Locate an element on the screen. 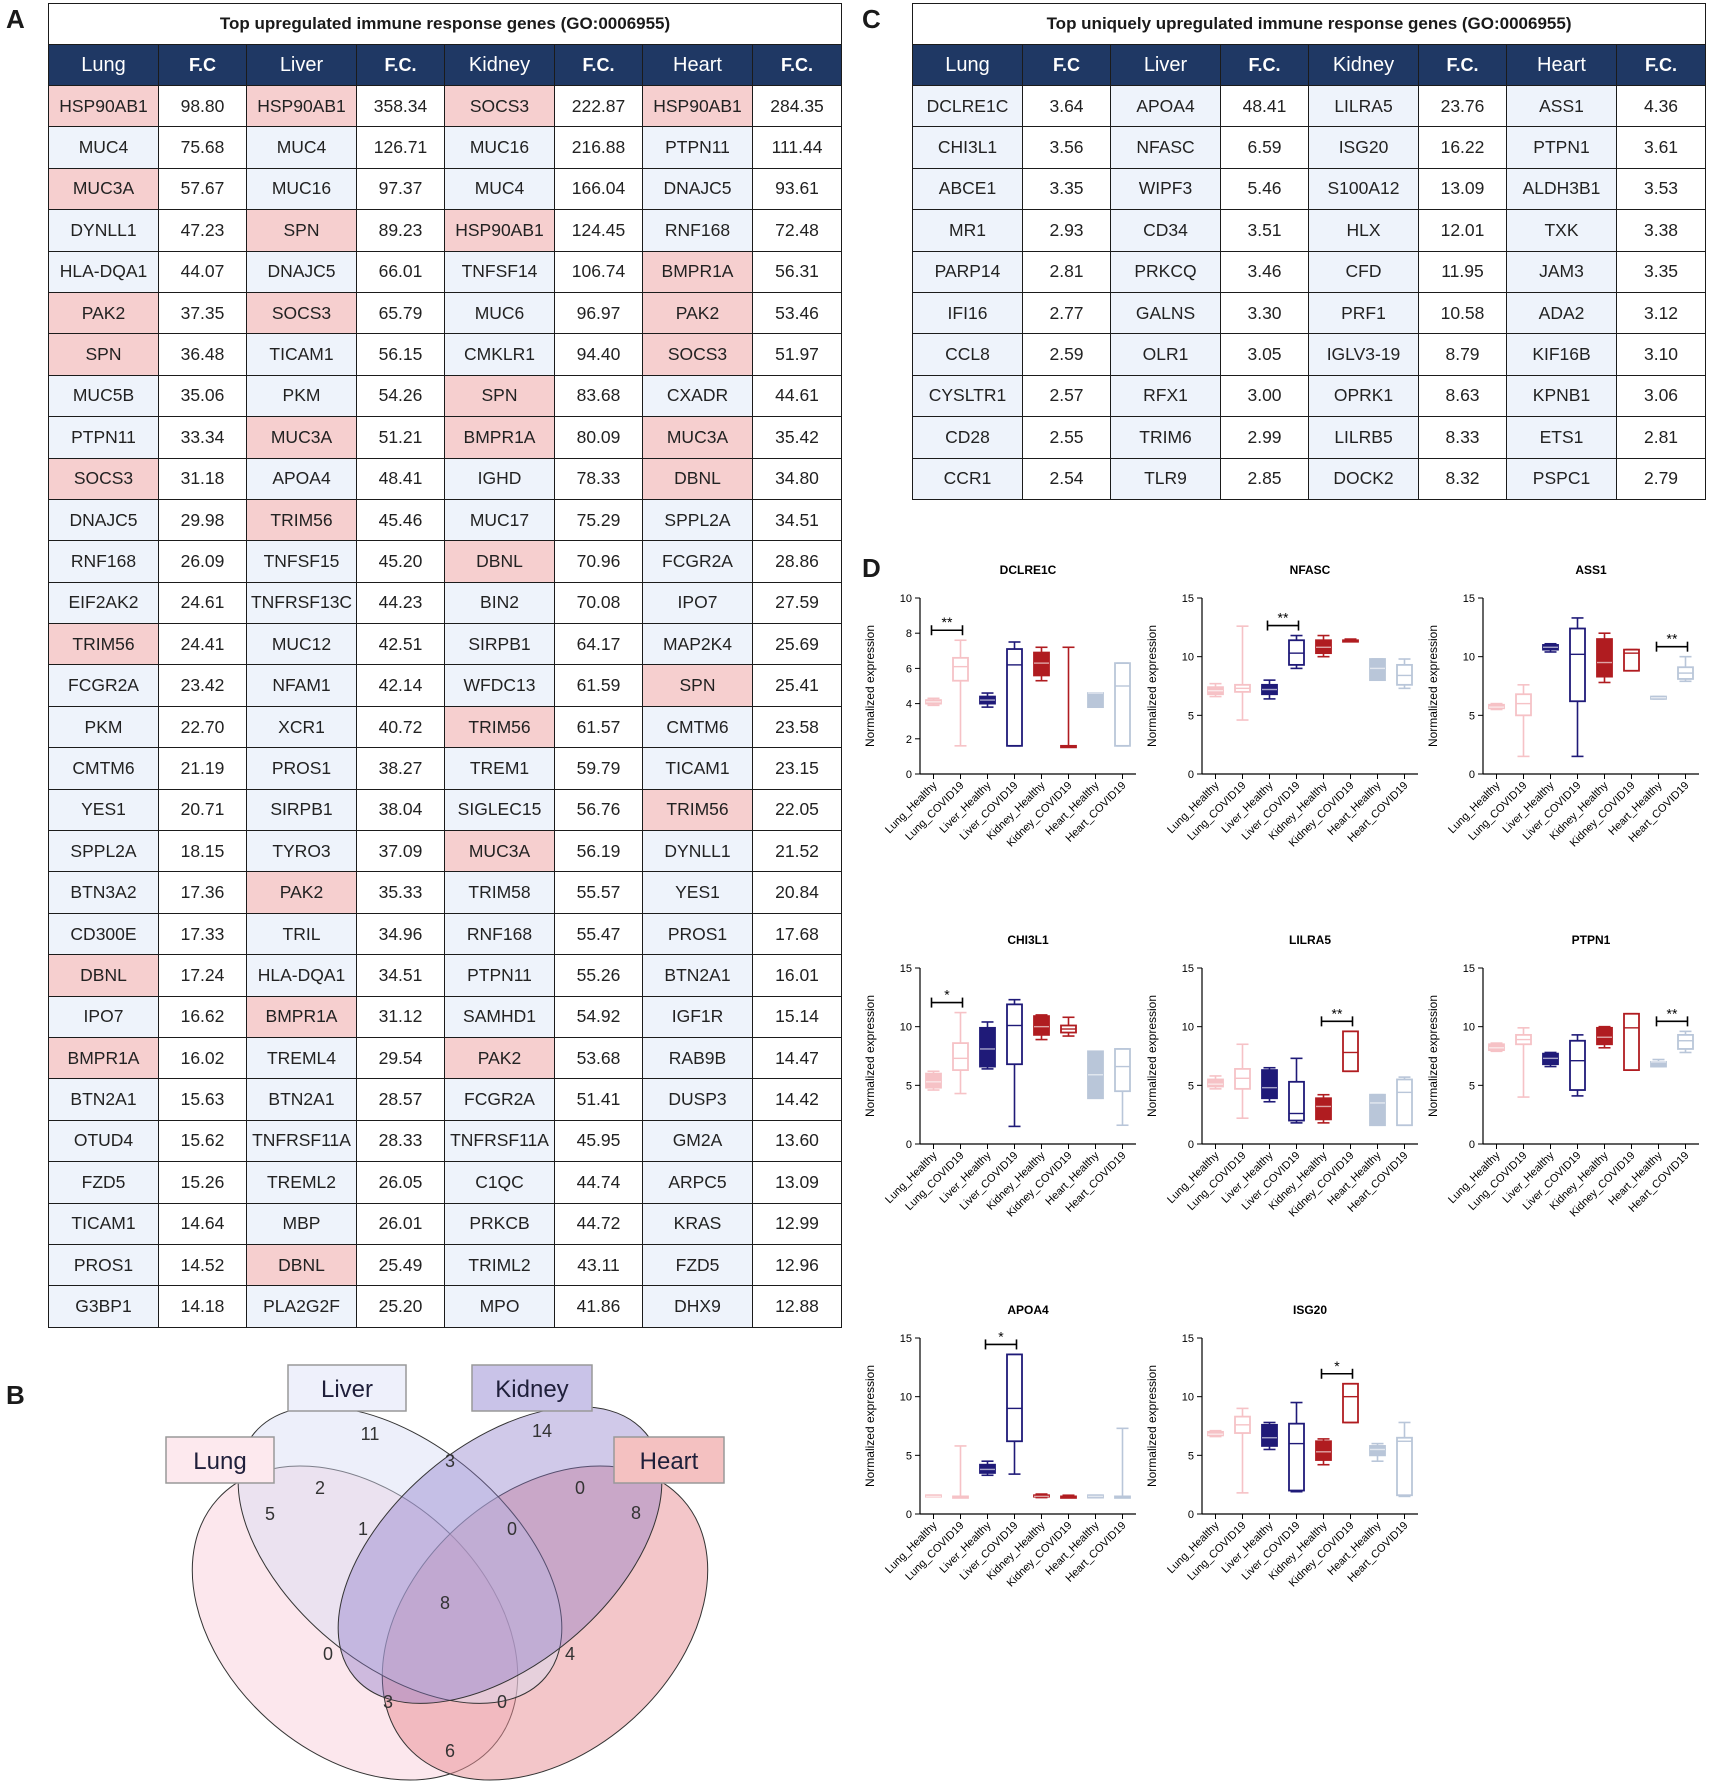 This screenshot has height=1789, width=1716. gene-cell: IGF1R is located at coordinates (697, 1016).